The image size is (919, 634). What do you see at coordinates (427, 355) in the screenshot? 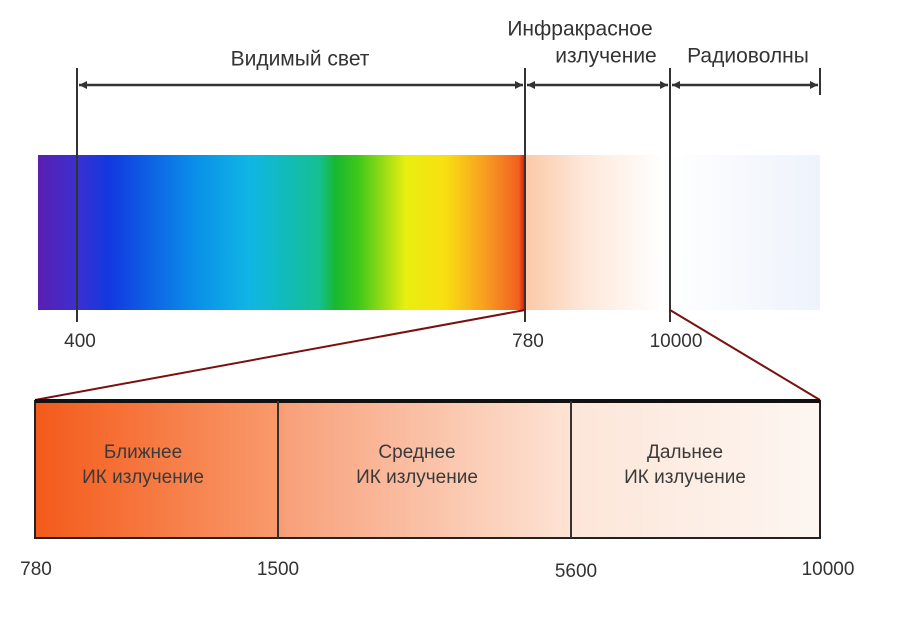
I see `zoom-lines` at bounding box center [427, 355].